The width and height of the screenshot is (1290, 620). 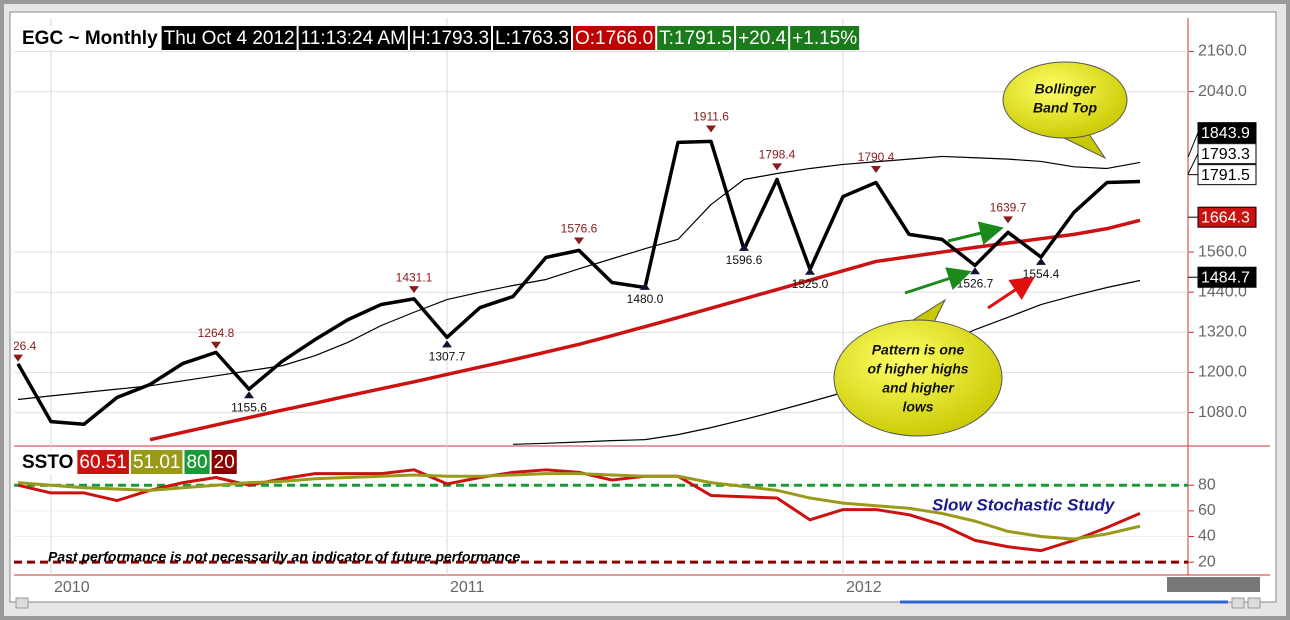 What do you see at coordinates (1066, 89) in the screenshot?
I see `callout-text: Bollinger` at bounding box center [1066, 89].